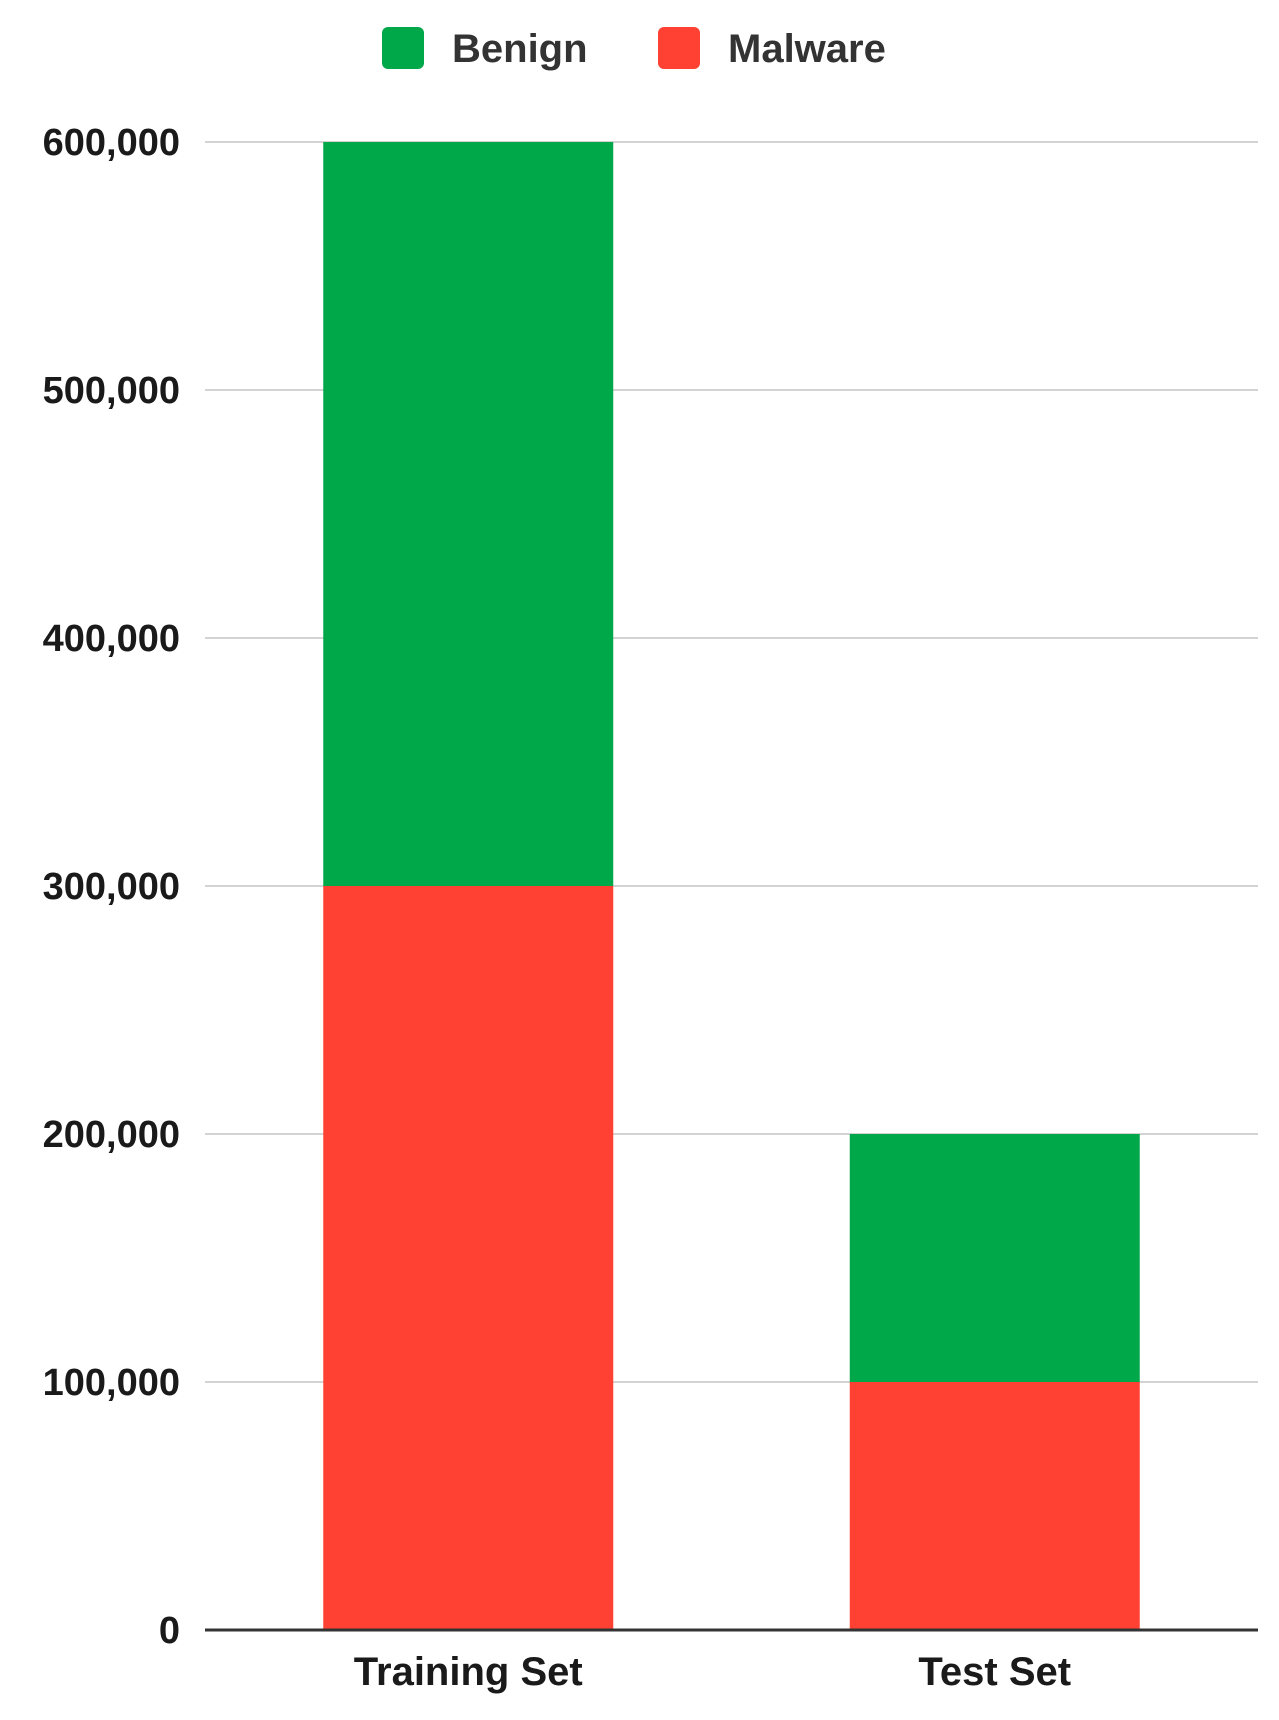 This screenshot has height=1720, width=1279. Describe the element at coordinates (468, 1258) in the screenshot. I see `bar-training-set-malware` at that location.